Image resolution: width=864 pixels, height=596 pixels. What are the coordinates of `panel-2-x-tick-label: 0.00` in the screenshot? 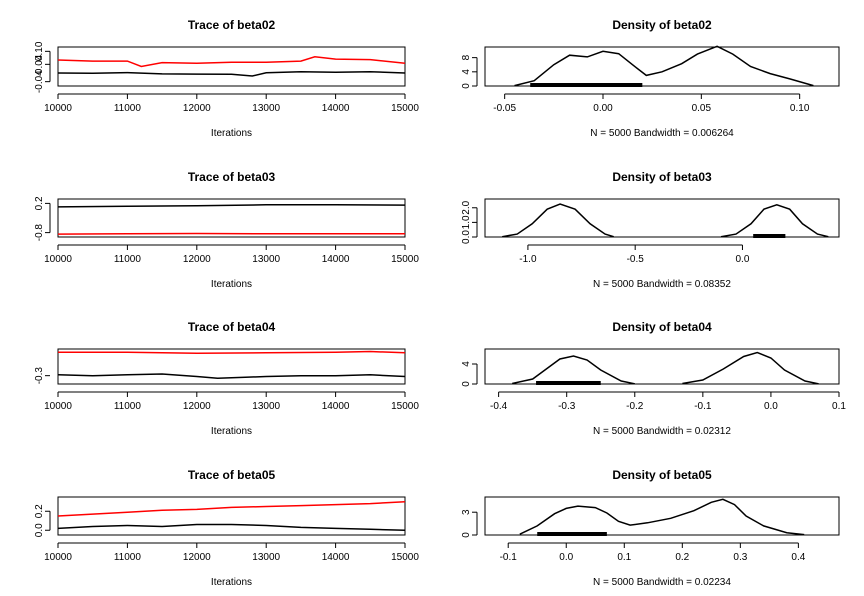 It's located at (603, 108).